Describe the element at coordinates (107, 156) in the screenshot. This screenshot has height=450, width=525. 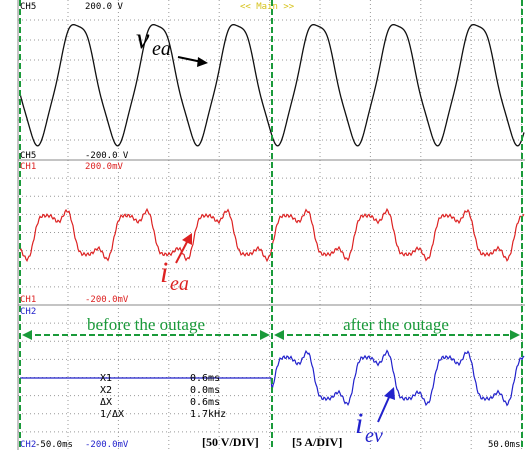
I see `scale-label: -200.0 V` at that location.